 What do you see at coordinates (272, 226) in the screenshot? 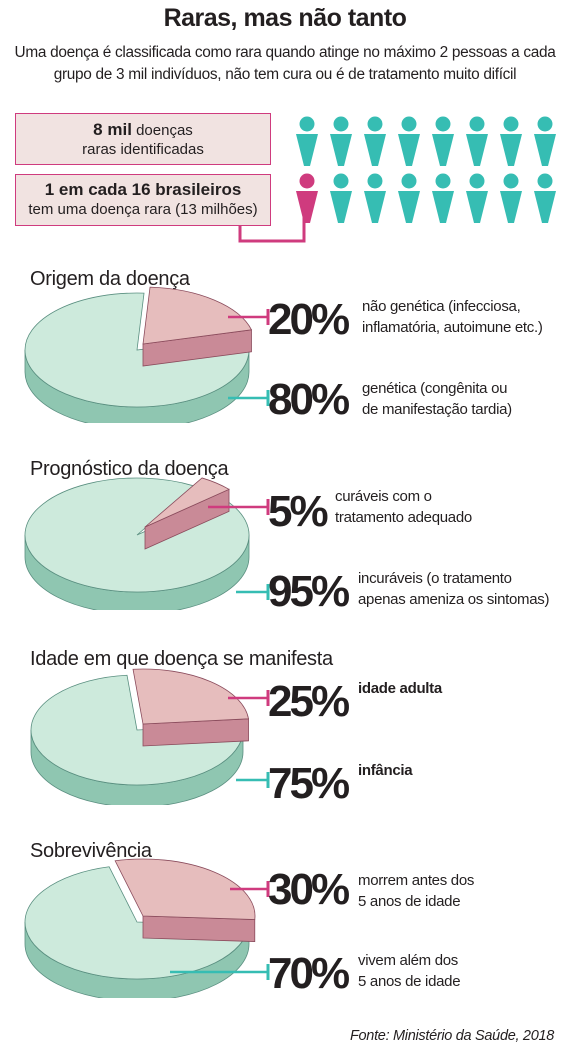
I see `box-to-person-connector` at bounding box center [272, 226].